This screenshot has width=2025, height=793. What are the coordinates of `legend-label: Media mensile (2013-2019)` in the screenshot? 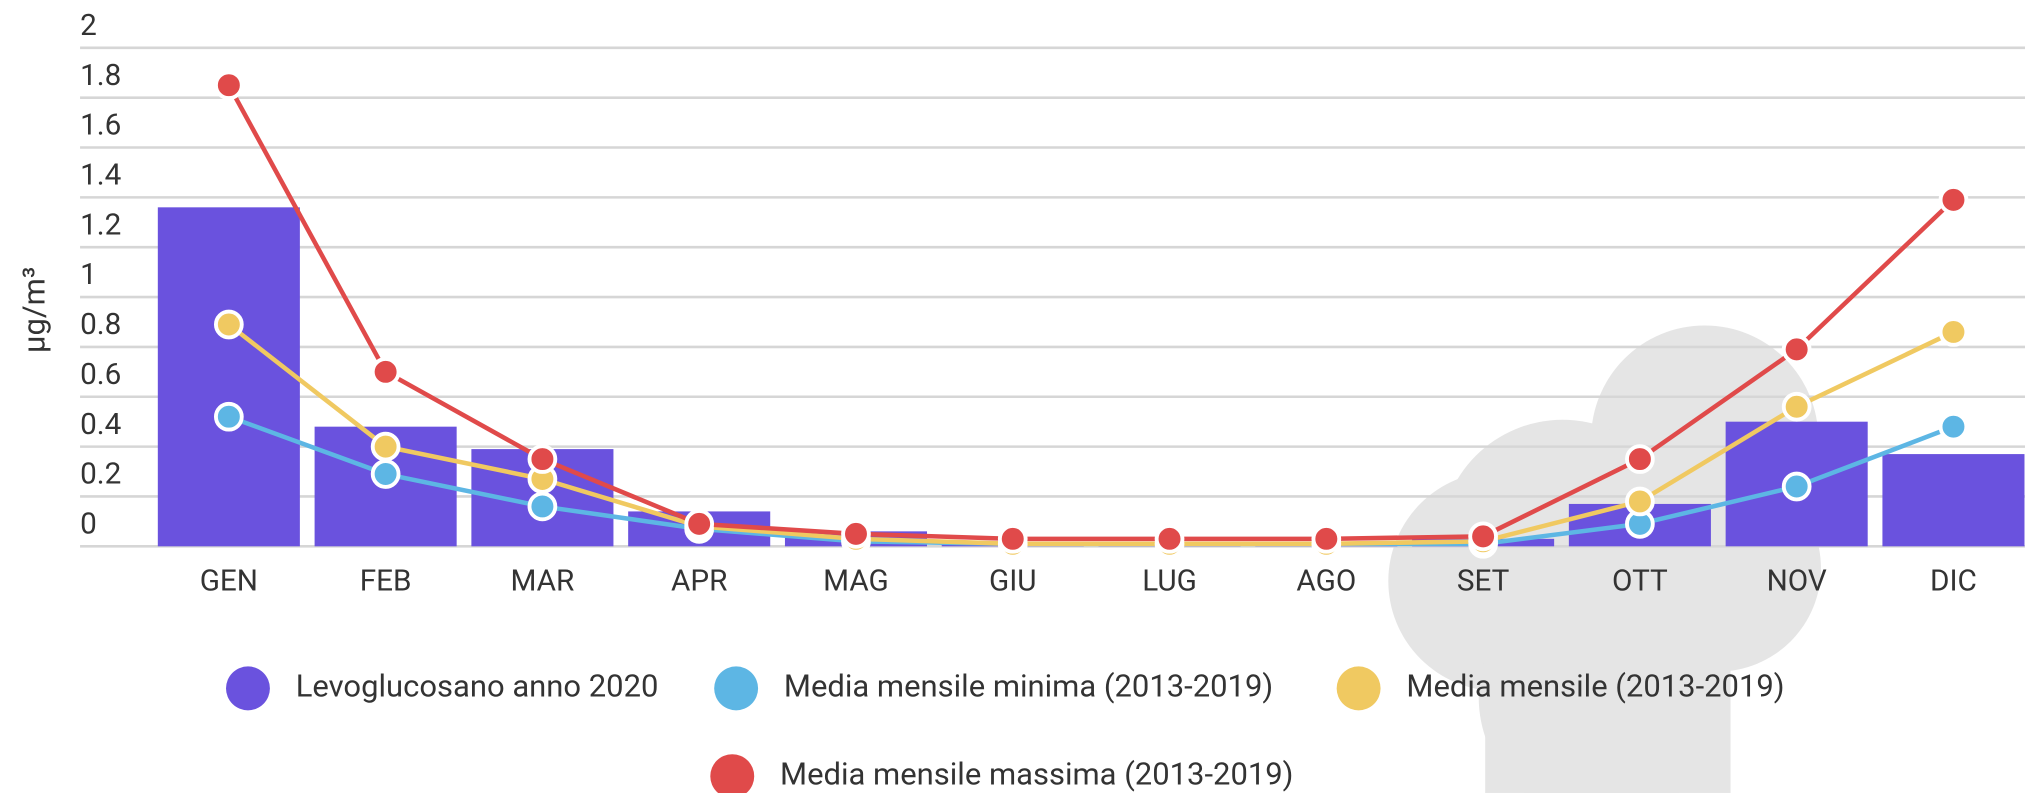 It's located at (1595, 686).